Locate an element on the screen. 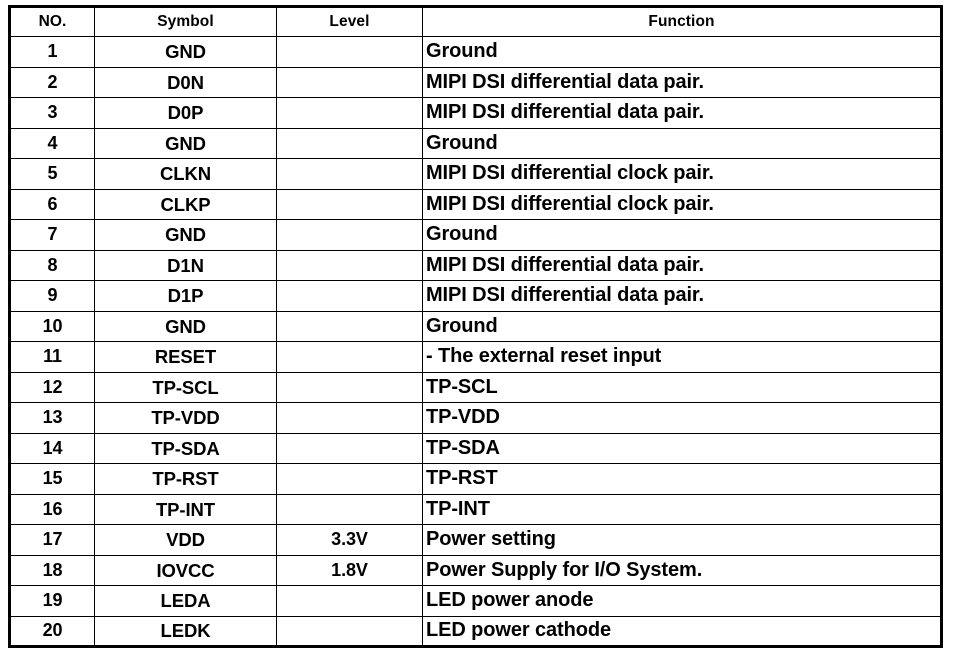 Image resolution: width=955 pixels, height=654 pixels. table-row: 6 CLKP MIPI DSI differential clock pair. is located at coordinates (475, 204).